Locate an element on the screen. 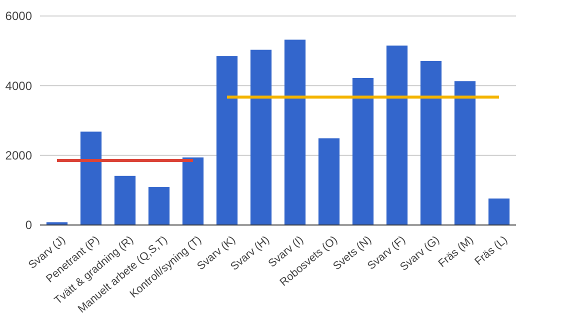 Image resolution: width=564 pixels, height=333 pixels. y-tick-label: 0 is located at coordinates (28, 225).